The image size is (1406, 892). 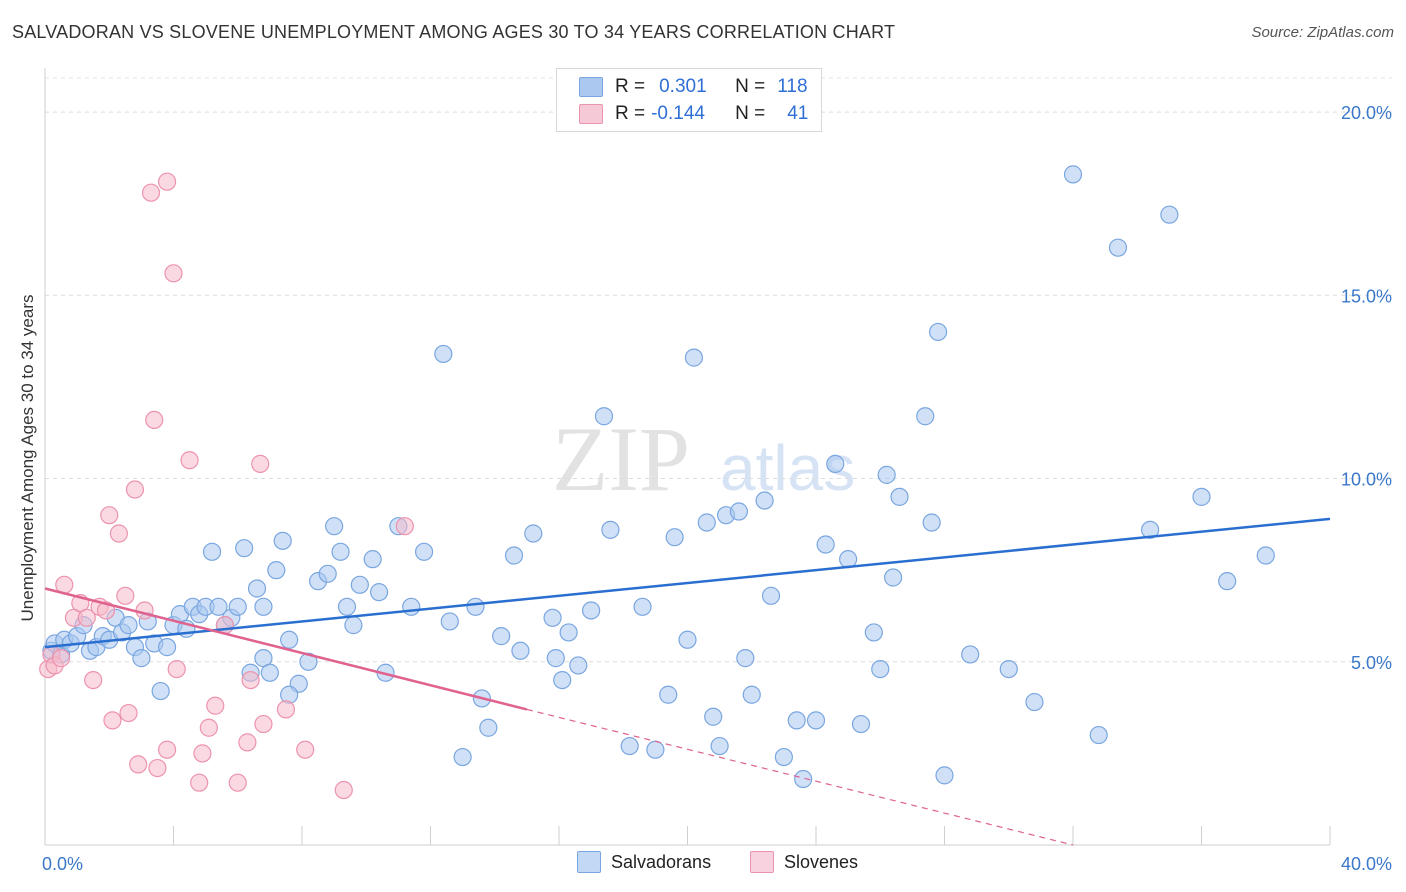 I want to click on slovenes-trend-extension, so click(x=800, y=777).